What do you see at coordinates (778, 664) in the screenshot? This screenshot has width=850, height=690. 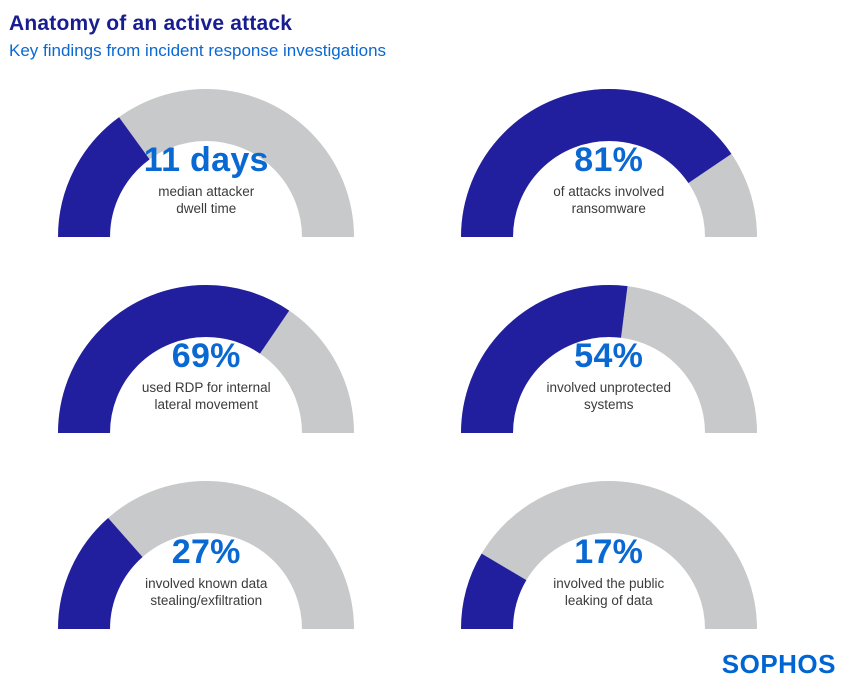 I see `sophos-logo: SOPHOS` at bounding box center [778, 664].